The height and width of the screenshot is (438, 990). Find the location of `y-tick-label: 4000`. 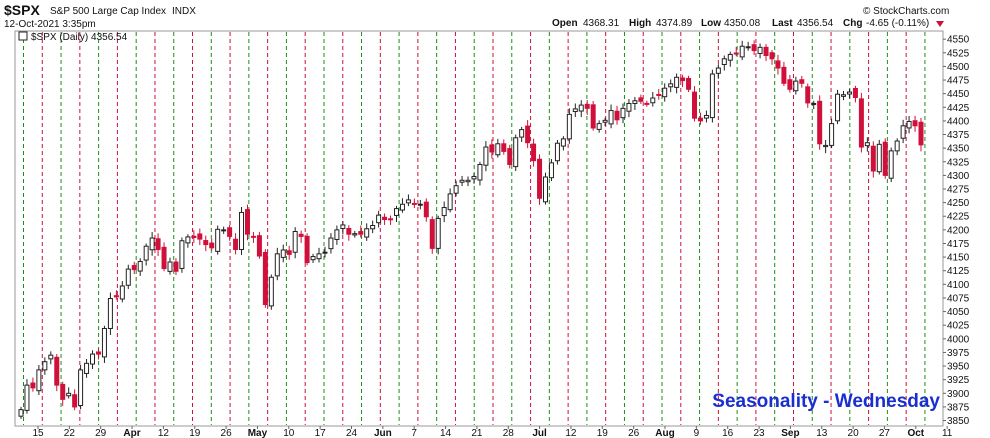

y-tick-label: 4000 is located at coordinates (958, 339).